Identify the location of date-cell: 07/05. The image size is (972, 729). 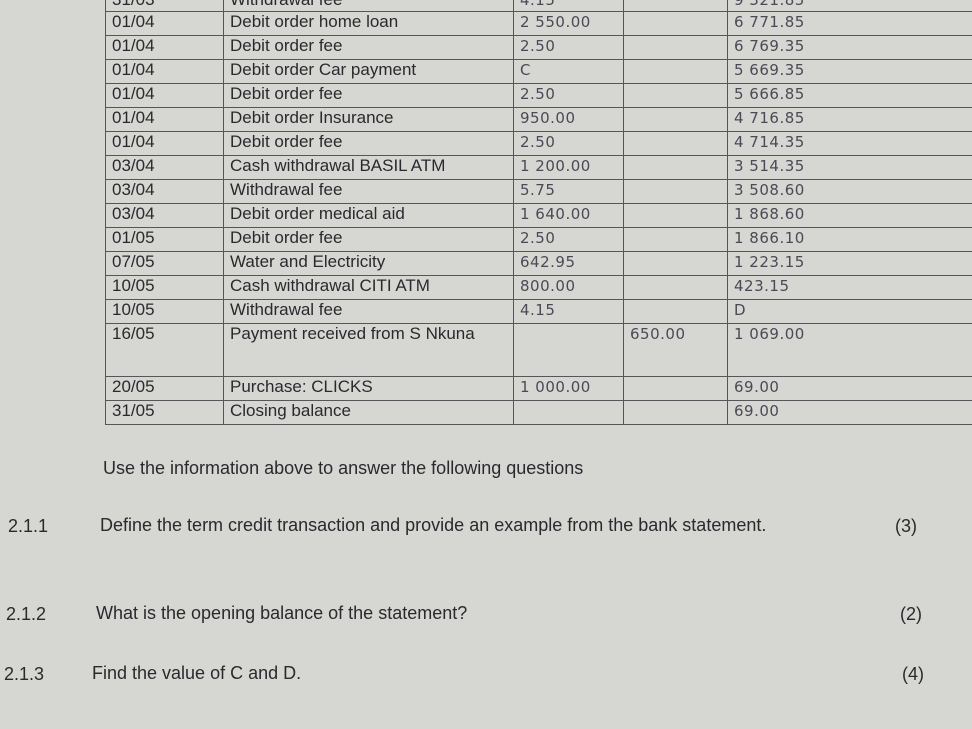
(164, 263).